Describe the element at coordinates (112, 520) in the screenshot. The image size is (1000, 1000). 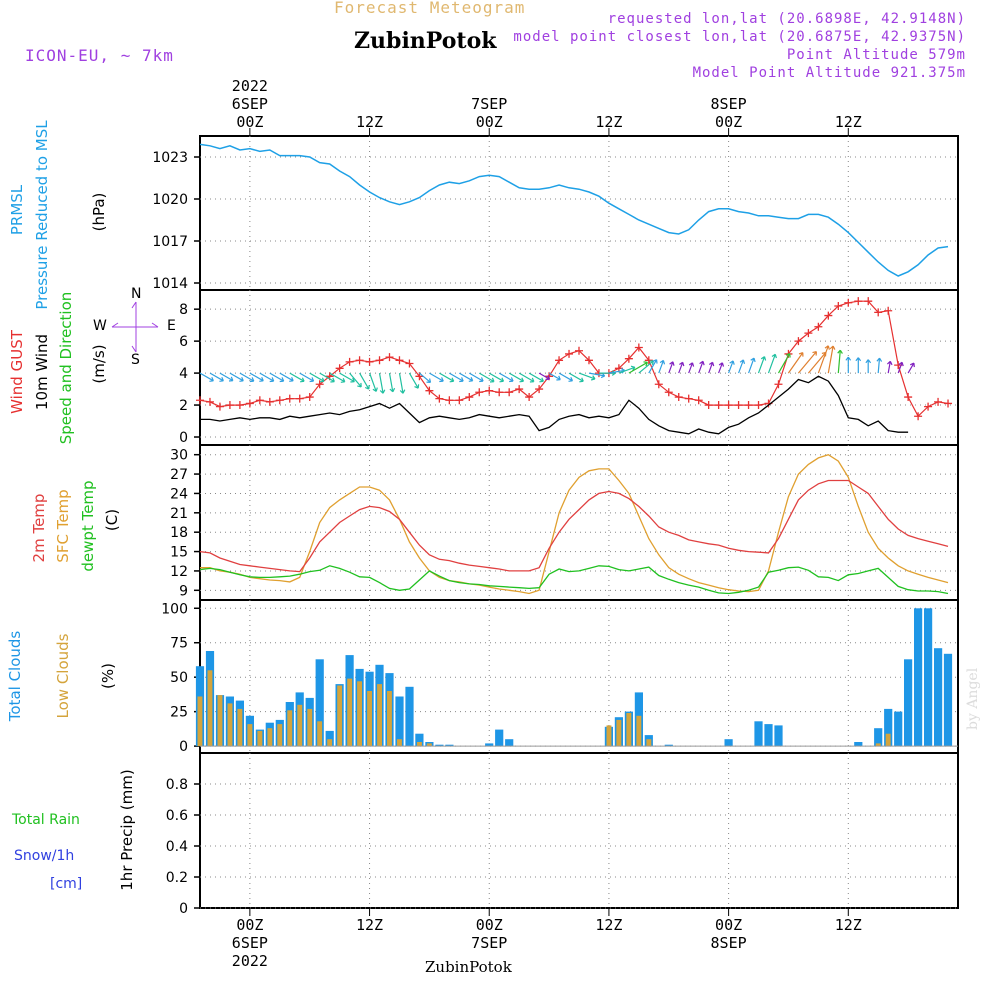
I see `temp-unit-label: (C)` at that location.